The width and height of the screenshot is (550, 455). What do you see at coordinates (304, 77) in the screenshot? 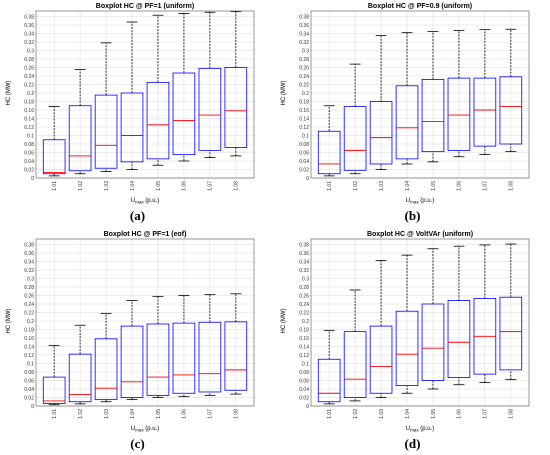
I see `y-tick-label: 0.24` at bounding box center [304, 77].